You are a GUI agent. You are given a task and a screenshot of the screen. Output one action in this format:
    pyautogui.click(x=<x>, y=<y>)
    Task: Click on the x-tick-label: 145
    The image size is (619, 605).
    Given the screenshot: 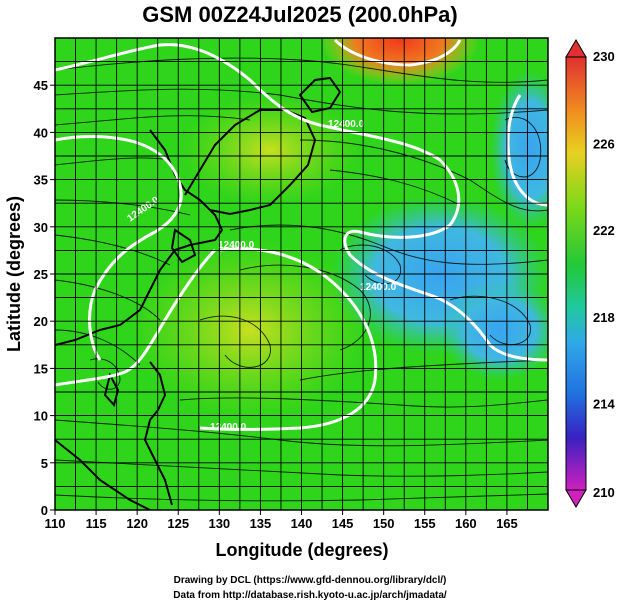 What is the action you would take?
    pyautogui.click(x=343, y=523)
    